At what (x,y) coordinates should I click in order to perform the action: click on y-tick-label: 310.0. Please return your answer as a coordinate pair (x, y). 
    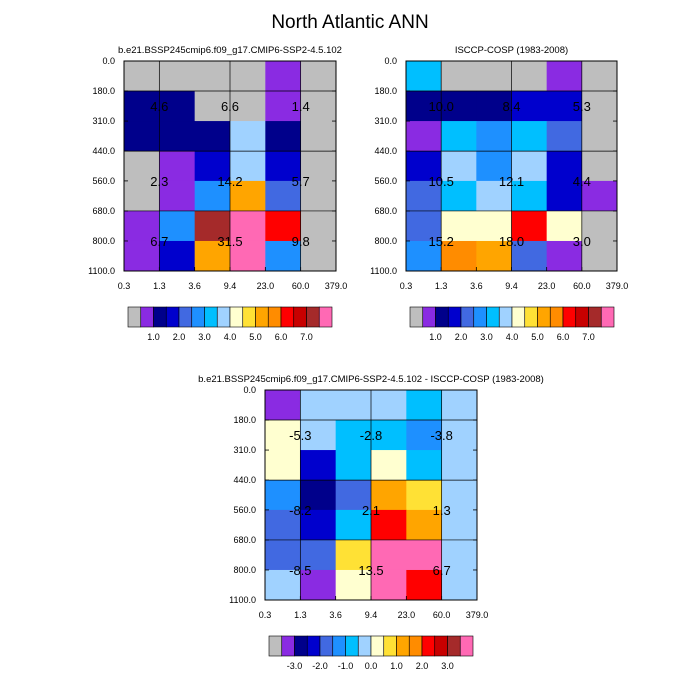
    Looking at the image, I should click on (103, 121).